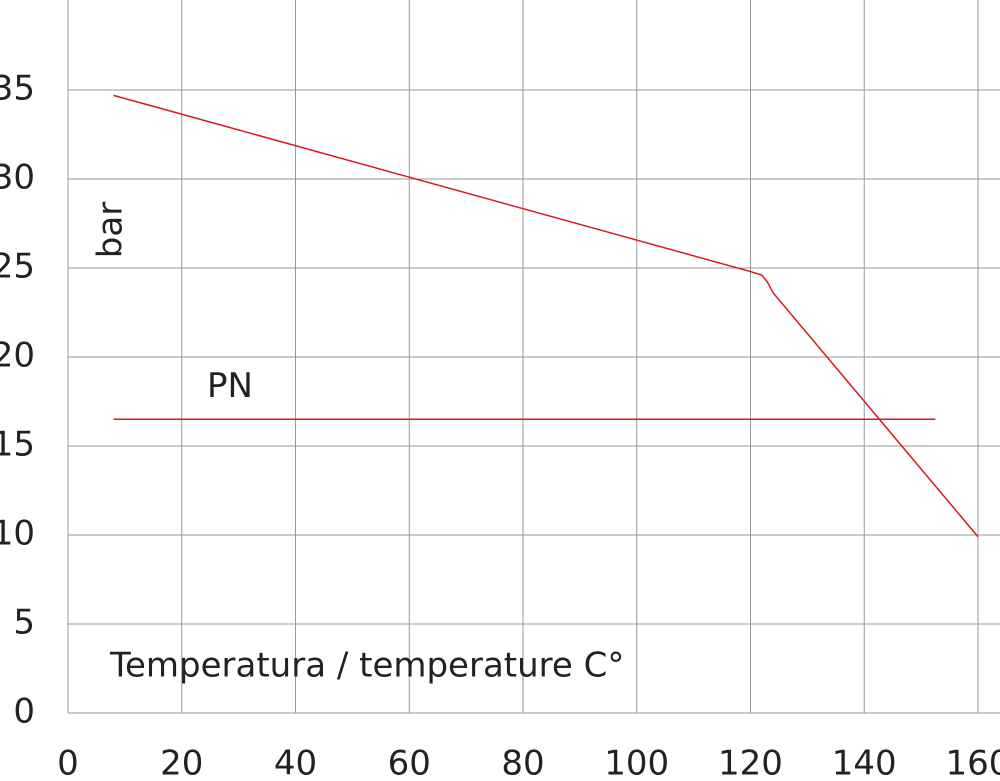 The height and width of the screenshot is (781, 1000). I want to click on x-tick-label: 80, so click(522, 762).